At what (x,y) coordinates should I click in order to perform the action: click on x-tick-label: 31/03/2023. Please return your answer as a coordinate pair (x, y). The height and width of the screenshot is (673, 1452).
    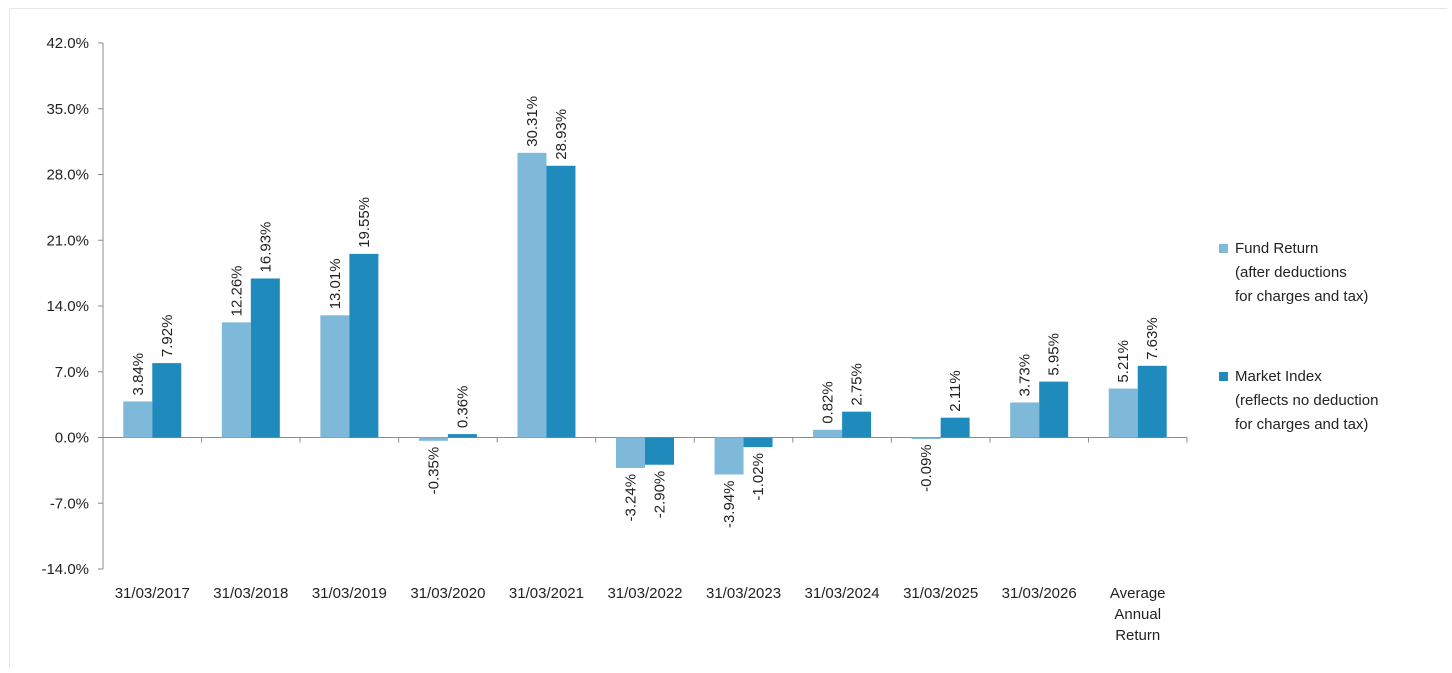
    Looking at the image, I should click on (743, 593).